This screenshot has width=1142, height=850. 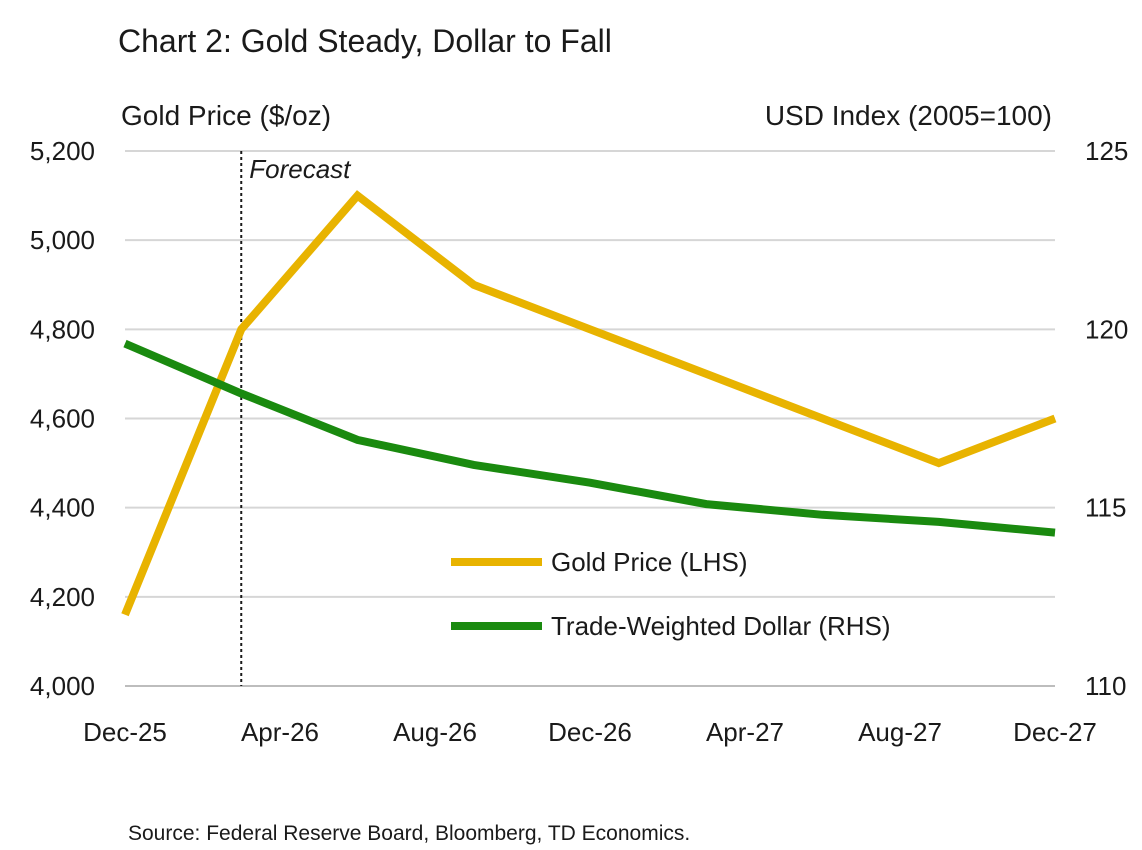 I want to click on x-tick-label: Dec-26, so click(x=590, y=732).